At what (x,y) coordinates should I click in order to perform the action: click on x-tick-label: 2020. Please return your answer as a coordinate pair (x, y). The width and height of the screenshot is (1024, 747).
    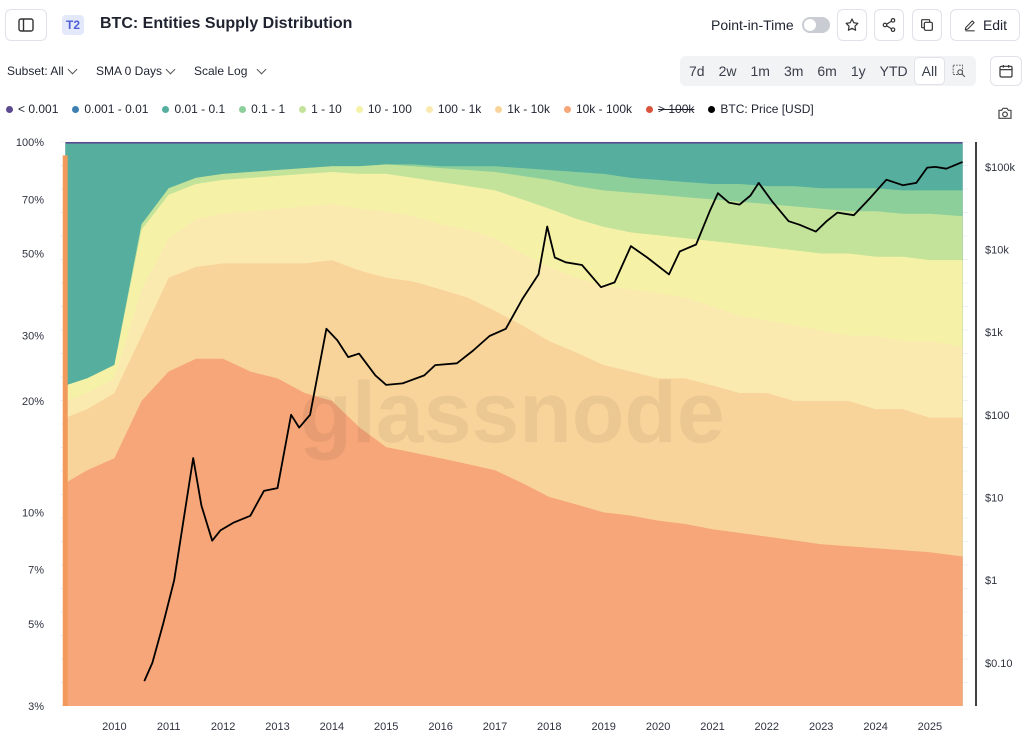
    Looking at the image, I should click on (658, 727).